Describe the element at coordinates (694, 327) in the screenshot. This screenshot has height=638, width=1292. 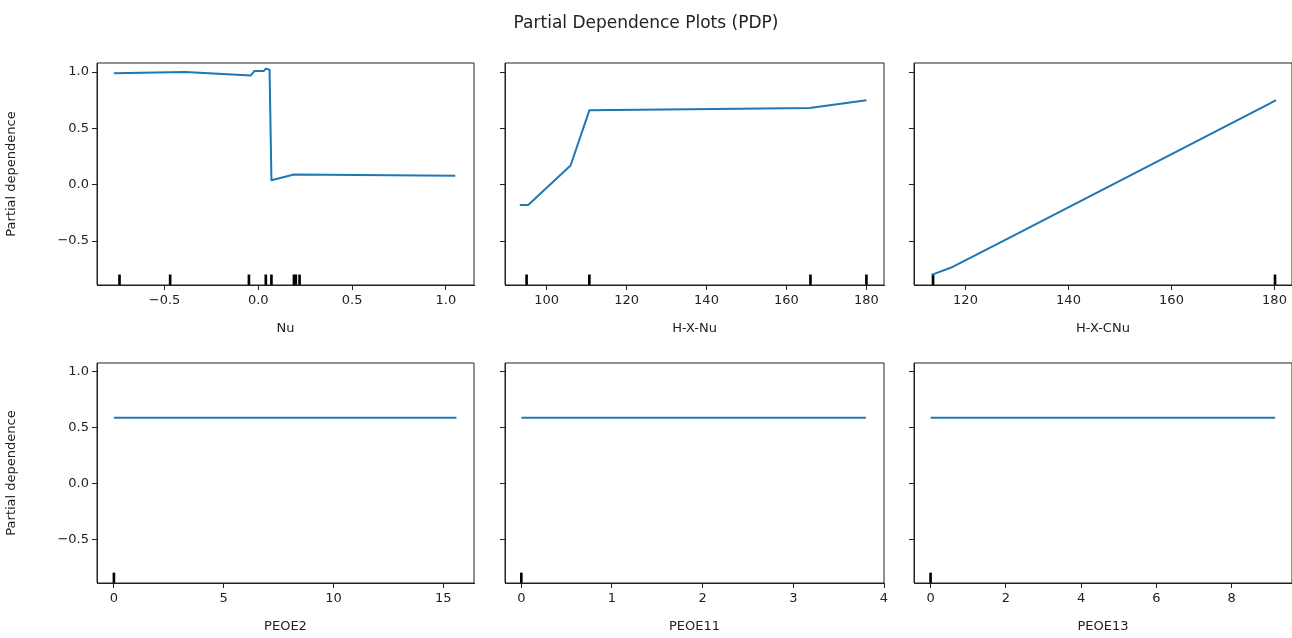
I see `x-axis-title: H-X-Nu` at that location.